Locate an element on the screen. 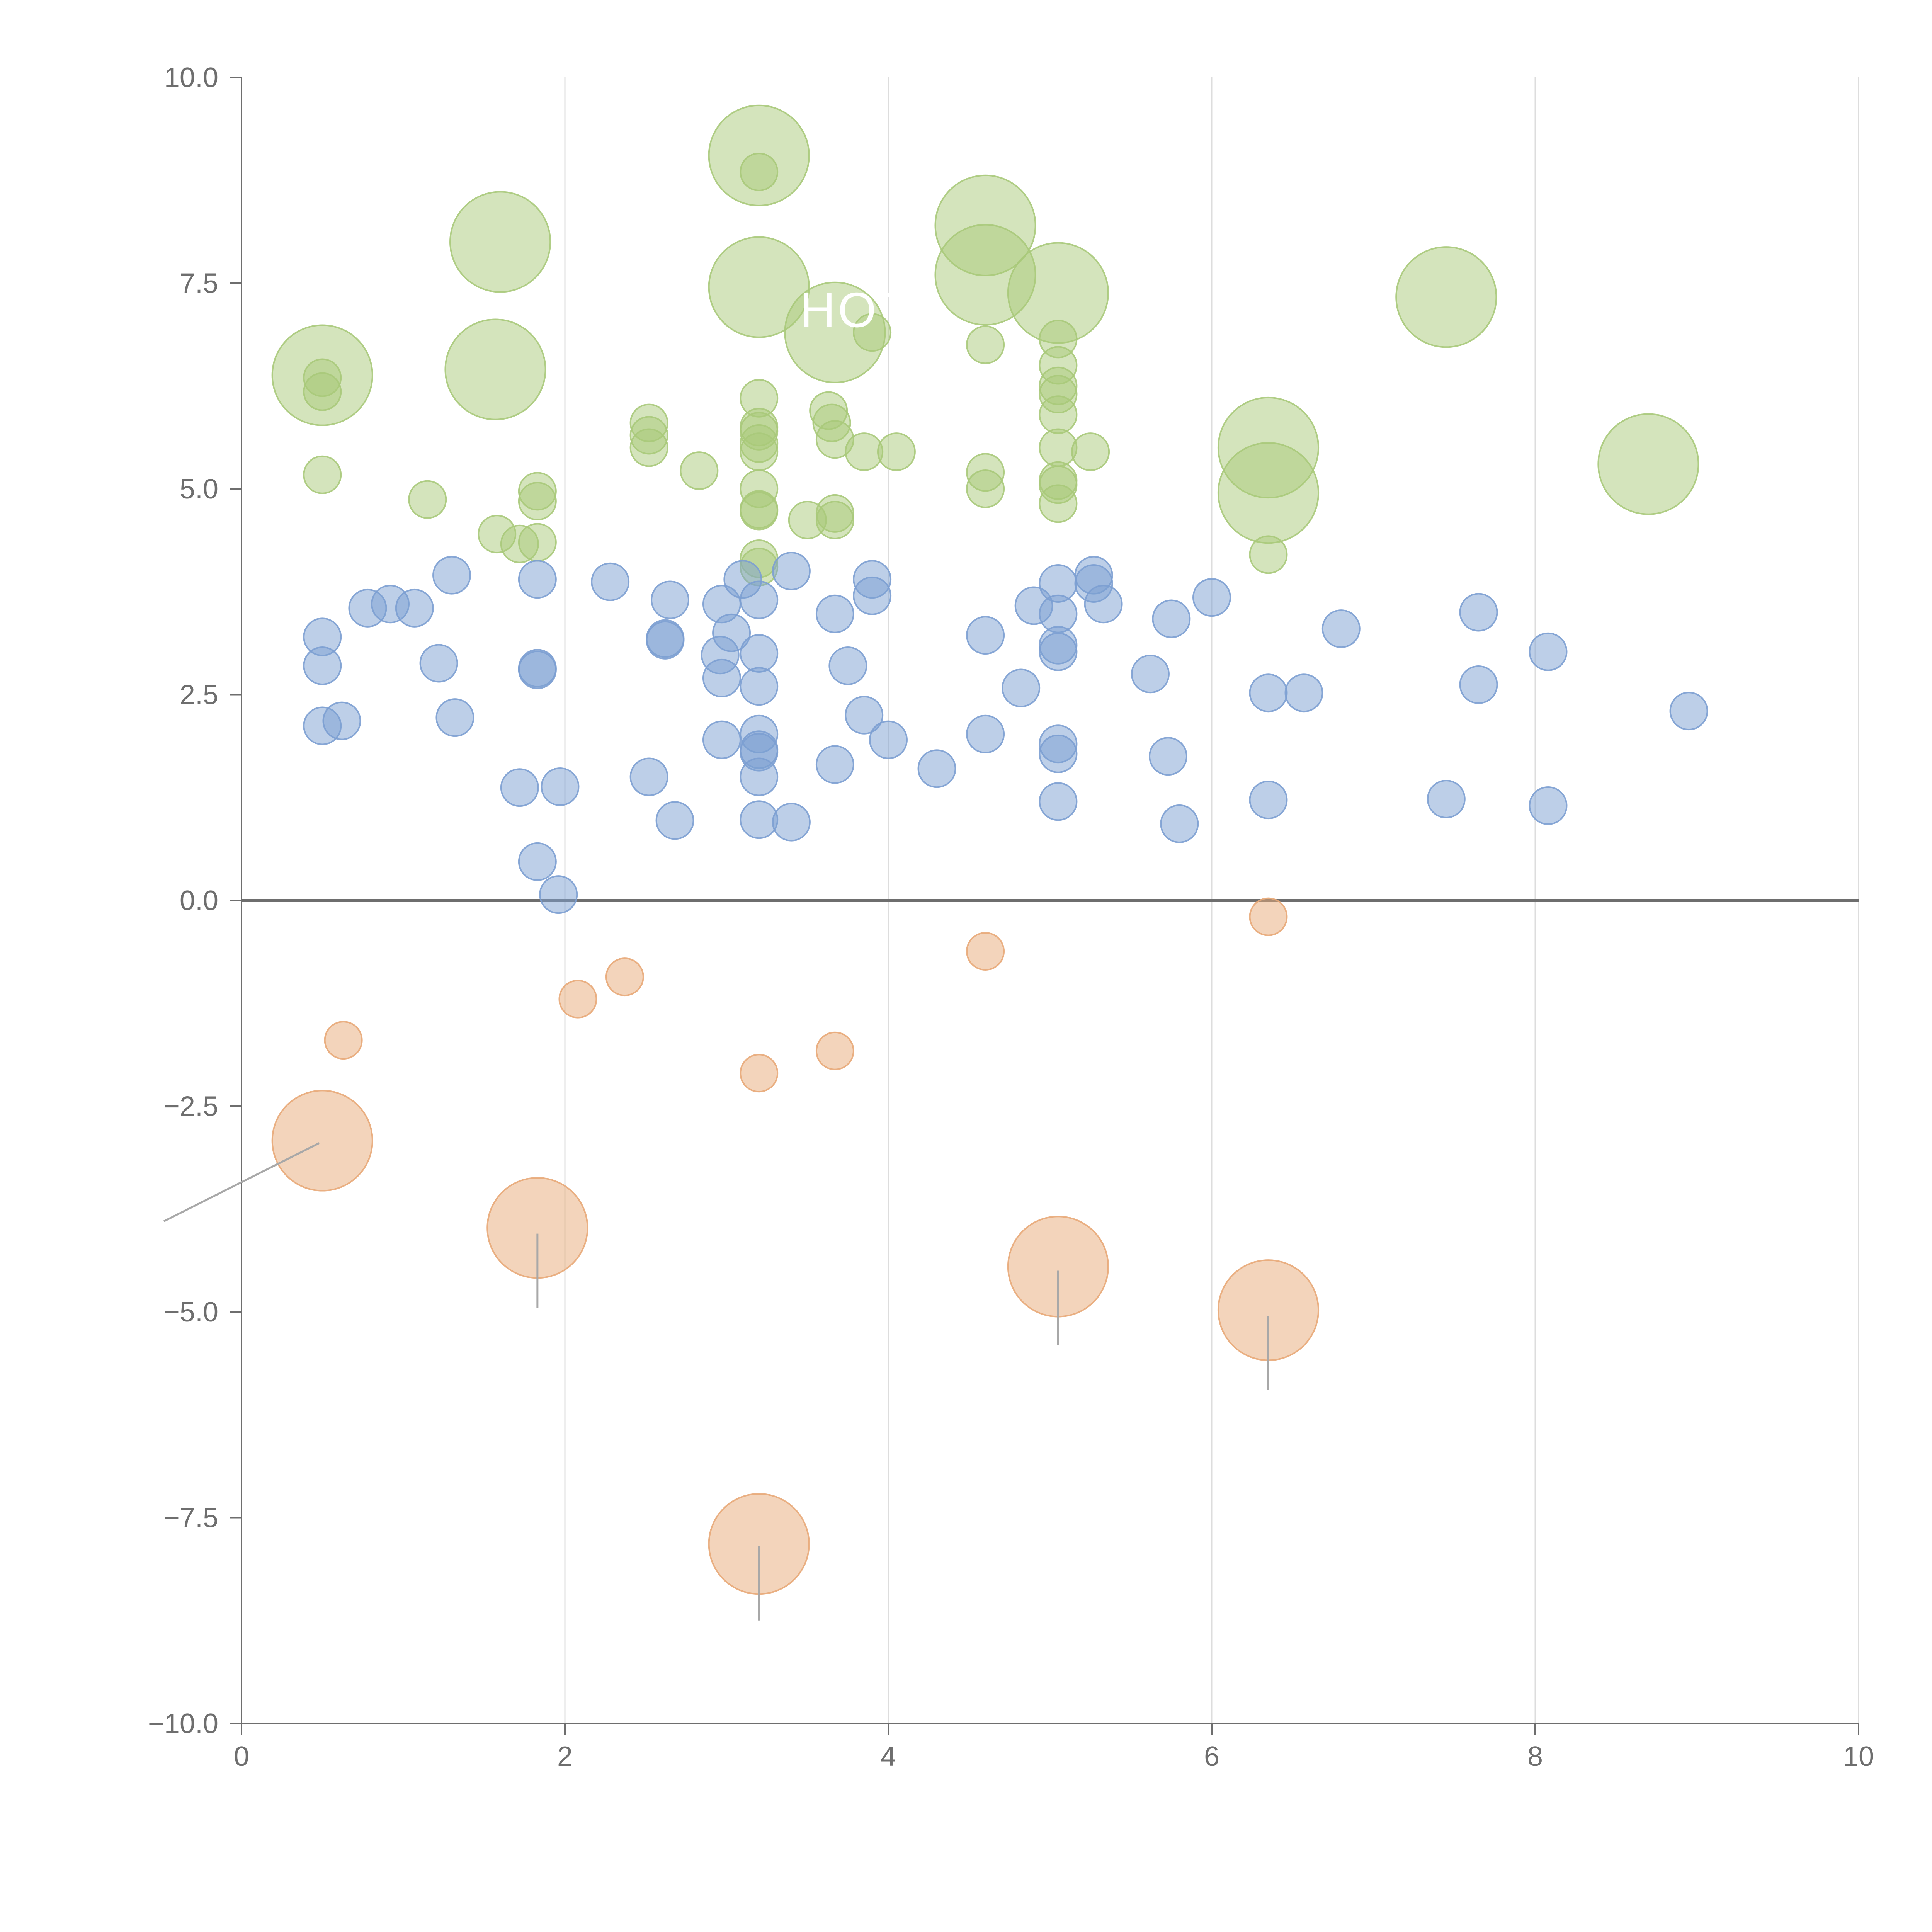 Image resolution: width=1932 pixels, height=1932 pixels. x-tick-label: 10 is located at coordinates (1858, 1756).